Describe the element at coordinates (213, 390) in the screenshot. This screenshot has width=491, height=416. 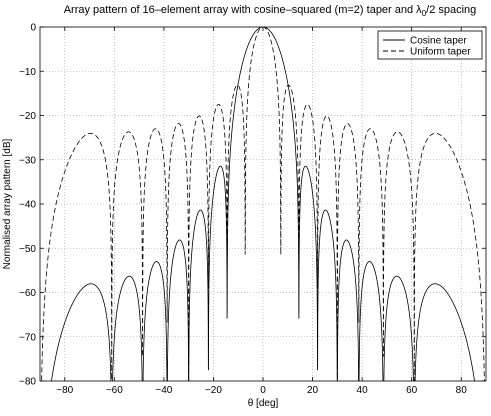
I see `x-tick-label: −20` at that location.